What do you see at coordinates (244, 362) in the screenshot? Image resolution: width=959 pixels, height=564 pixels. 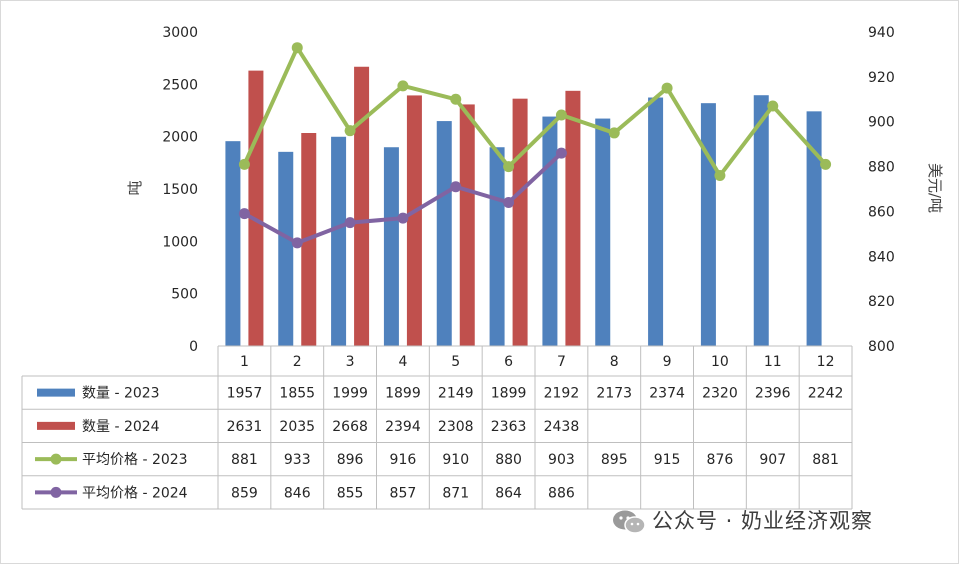 I see `x-tick-label: 1` at bounding box center [244, 362].